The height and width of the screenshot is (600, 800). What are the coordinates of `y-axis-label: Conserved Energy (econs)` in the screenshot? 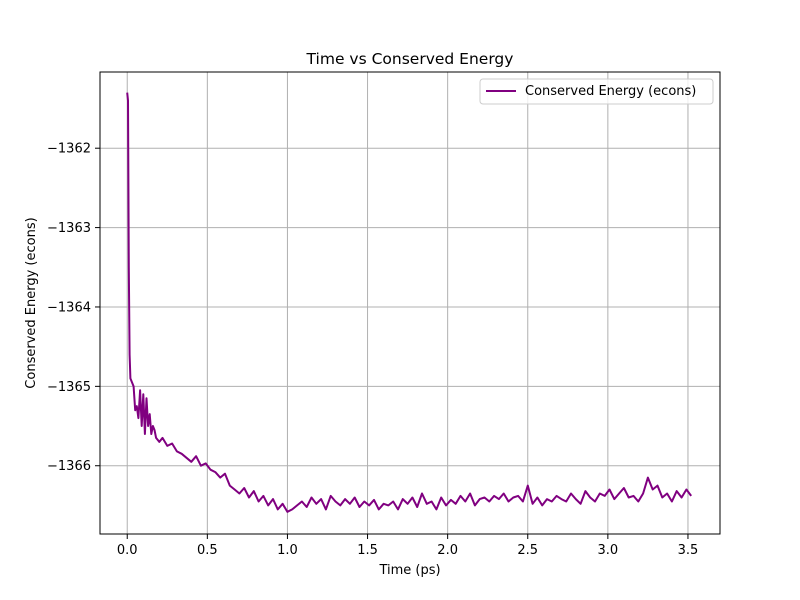 It's located at (31, 302).